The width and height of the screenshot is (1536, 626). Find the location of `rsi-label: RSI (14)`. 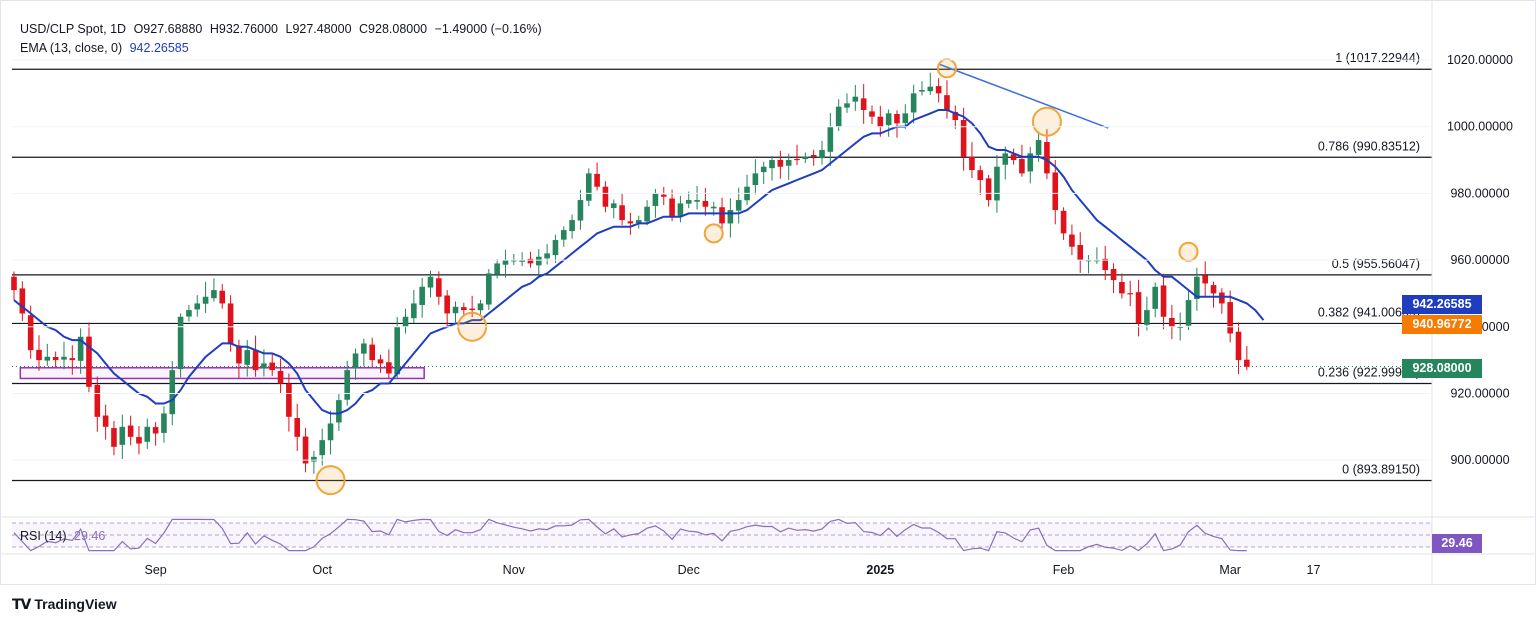

rsi-label: RSI (14) is located at coordinates (43, 536).